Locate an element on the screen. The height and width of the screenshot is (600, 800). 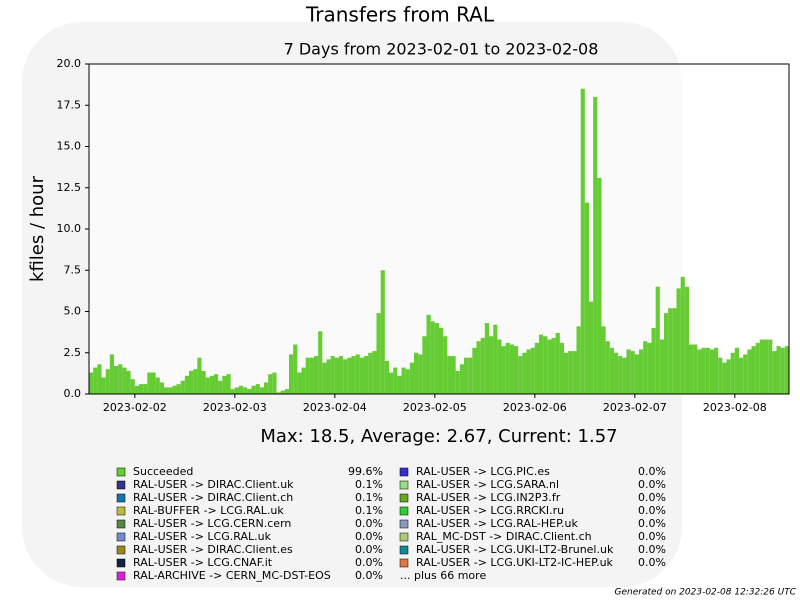
chart-subtitle: 7 Days from 2023-02-01 to 2023-02-08 is located at coordinates (441, 49).